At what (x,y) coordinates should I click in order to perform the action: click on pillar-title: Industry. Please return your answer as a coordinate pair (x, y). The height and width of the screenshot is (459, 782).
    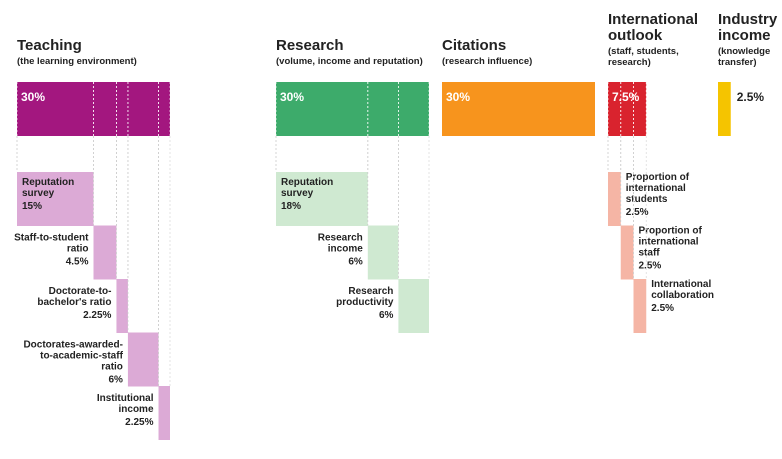
    Looking at the image, I should click on (748, 19).